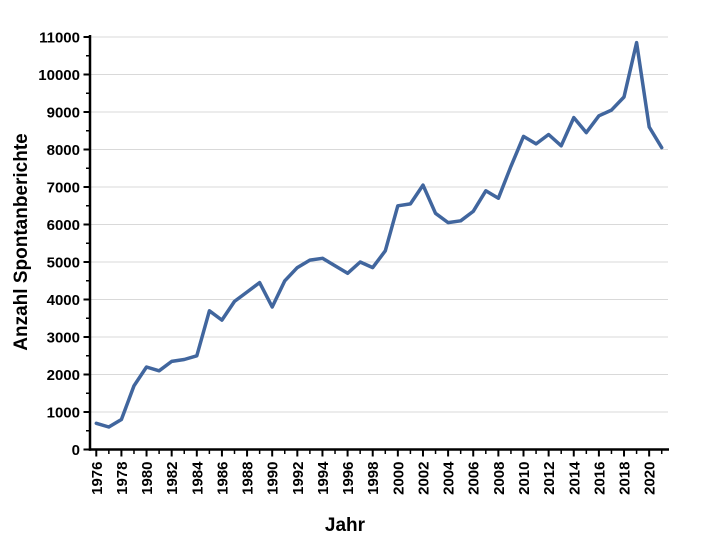 Image resolution: width=727 pixels, height=545 pixels. What do you see at coordinates (273, 478) in the screenshot?
I see `x-tick-label: 1990` at bounding box center [273, 478].